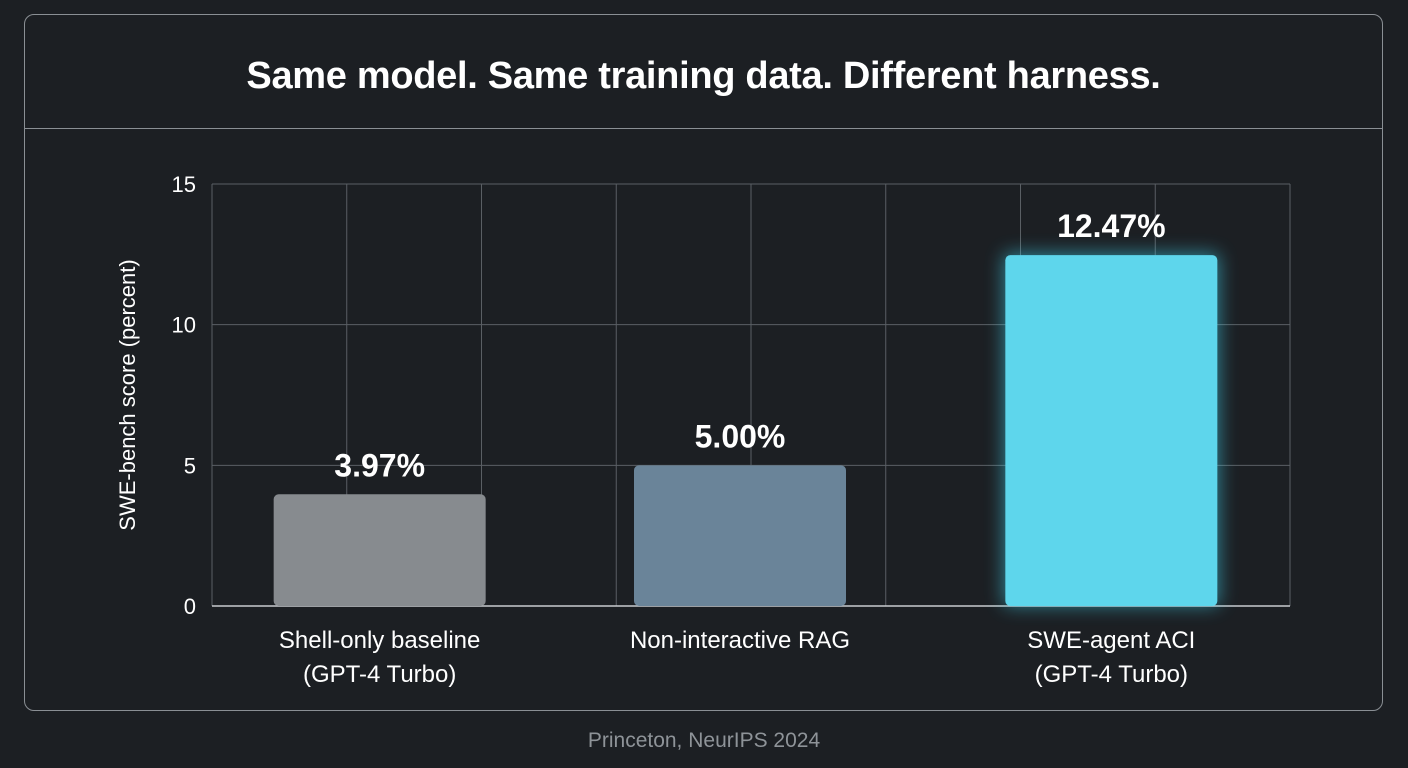 This screenshot has width=1408, height=768. I want to click on x-tick-label: SWE-agent ACI, so click(1111, 640).